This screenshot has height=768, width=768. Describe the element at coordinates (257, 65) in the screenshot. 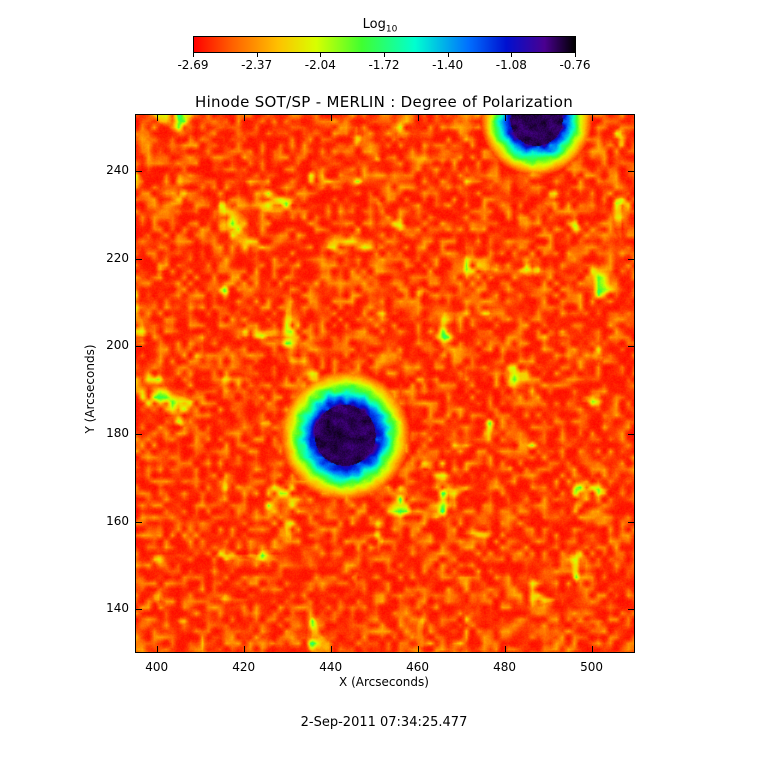

I see `colorbar-tick-label: -2.37` at that location.